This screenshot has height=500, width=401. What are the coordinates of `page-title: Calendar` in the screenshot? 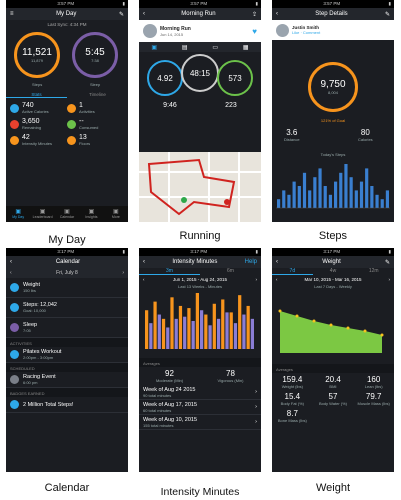 It's located at (68, 262).